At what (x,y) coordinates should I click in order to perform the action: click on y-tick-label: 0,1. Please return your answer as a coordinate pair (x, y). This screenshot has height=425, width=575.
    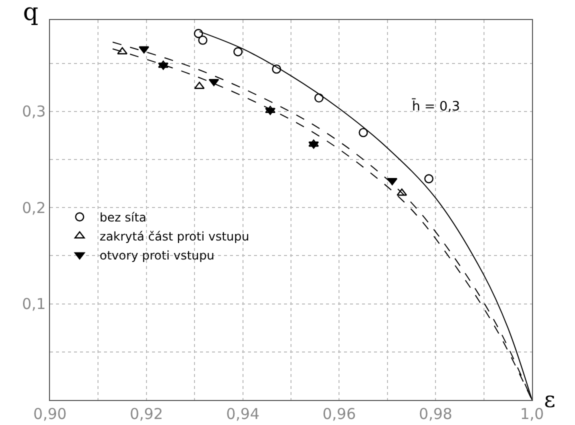
    Looking at the image, I should click on (34, 304).